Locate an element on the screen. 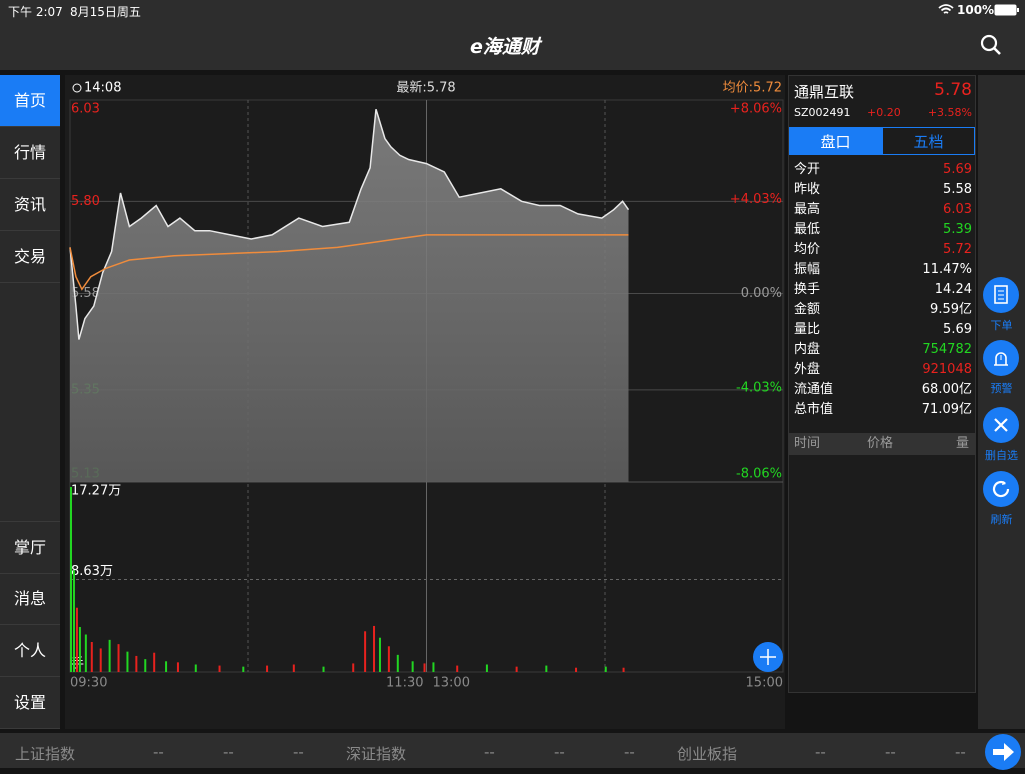  menu-item: 交易 is located at coordinates (30, 257).